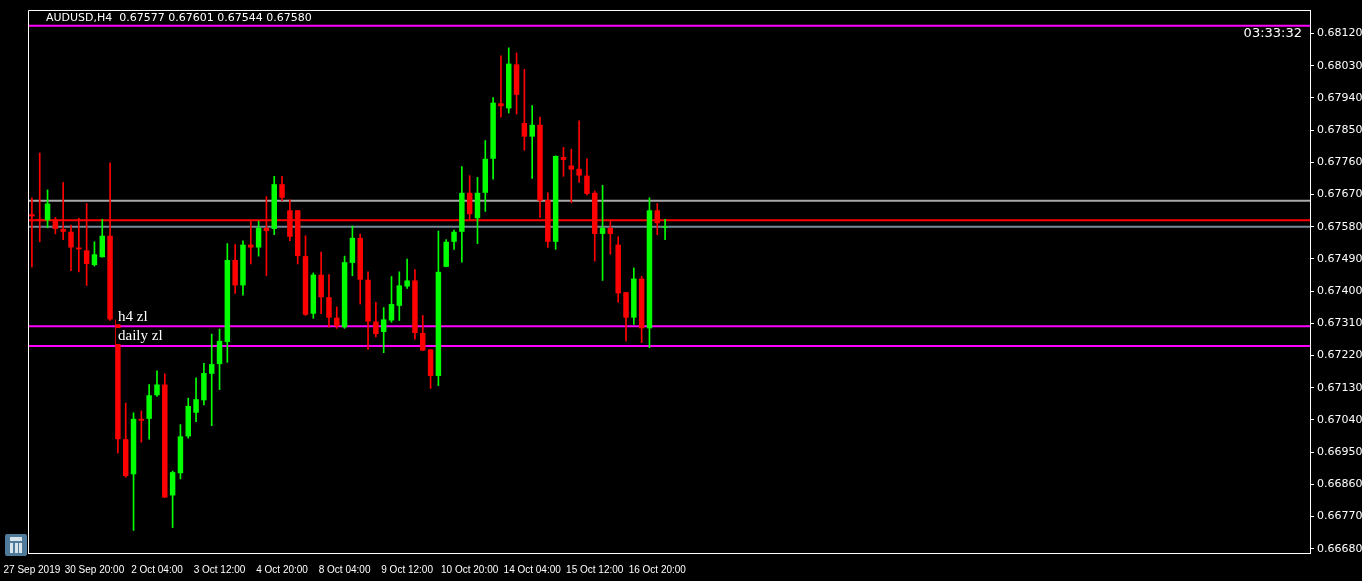 Image resolution: width=1362 pixels, height=581 pixels. What do you see at coordinates (1339, 419) in the screenshot?
I see `y-tick-label: 0.67040` at bounding box center [1339, 419].